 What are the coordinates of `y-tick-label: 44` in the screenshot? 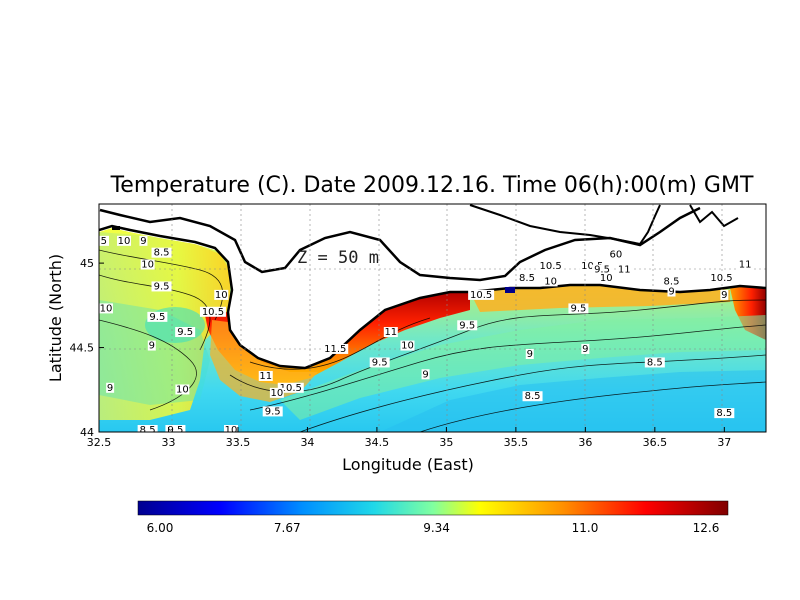 It's located at (87, 432).